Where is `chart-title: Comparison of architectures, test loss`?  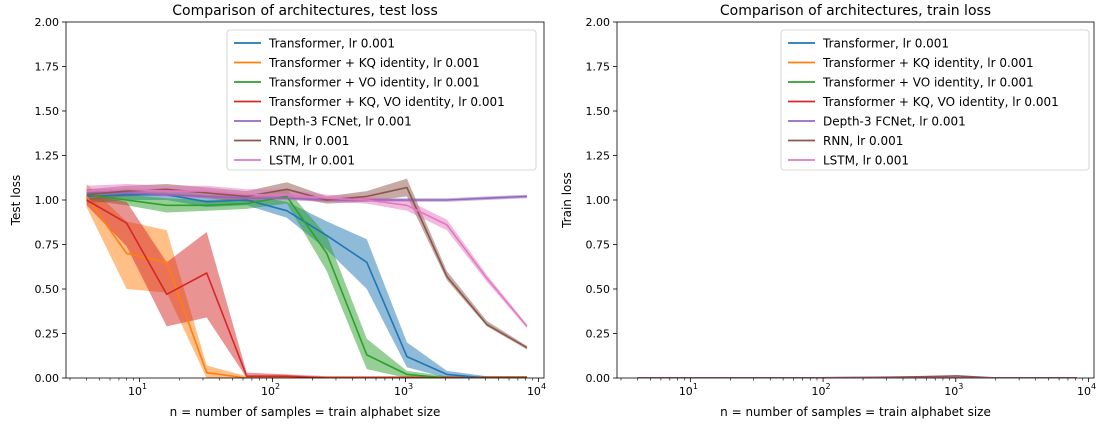 chart-title: Comparison of architectures, test loss is located at coordinates (305, 11).